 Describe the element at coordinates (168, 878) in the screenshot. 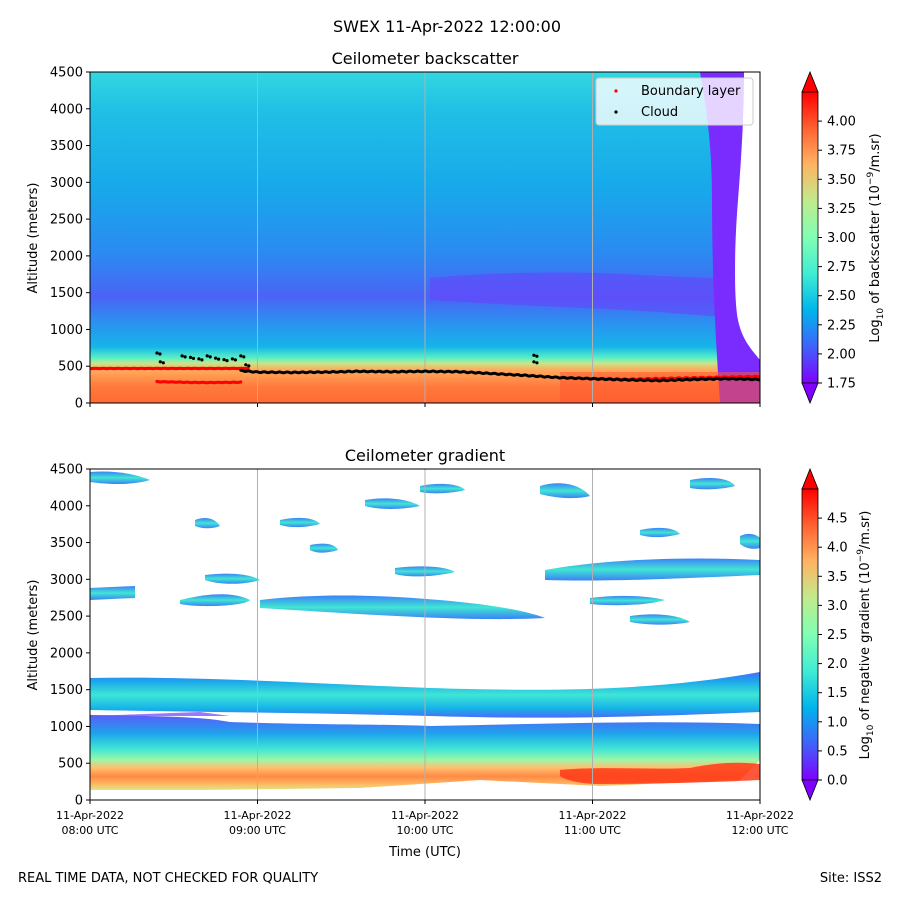

I see `footer-disclaimer: REAL TIME DATA, NOT CHECKED FOR QUALITY` at that location.